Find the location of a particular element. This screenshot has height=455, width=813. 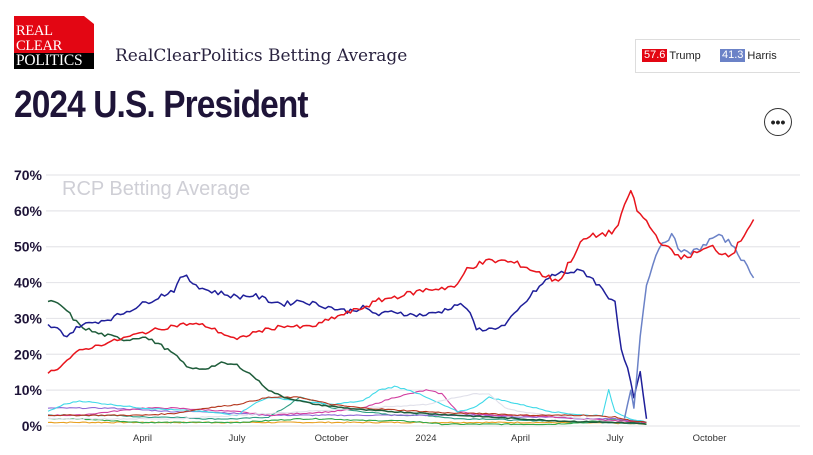

chart-watermark: RCP Betting Average is located at coordinates (156, 189).